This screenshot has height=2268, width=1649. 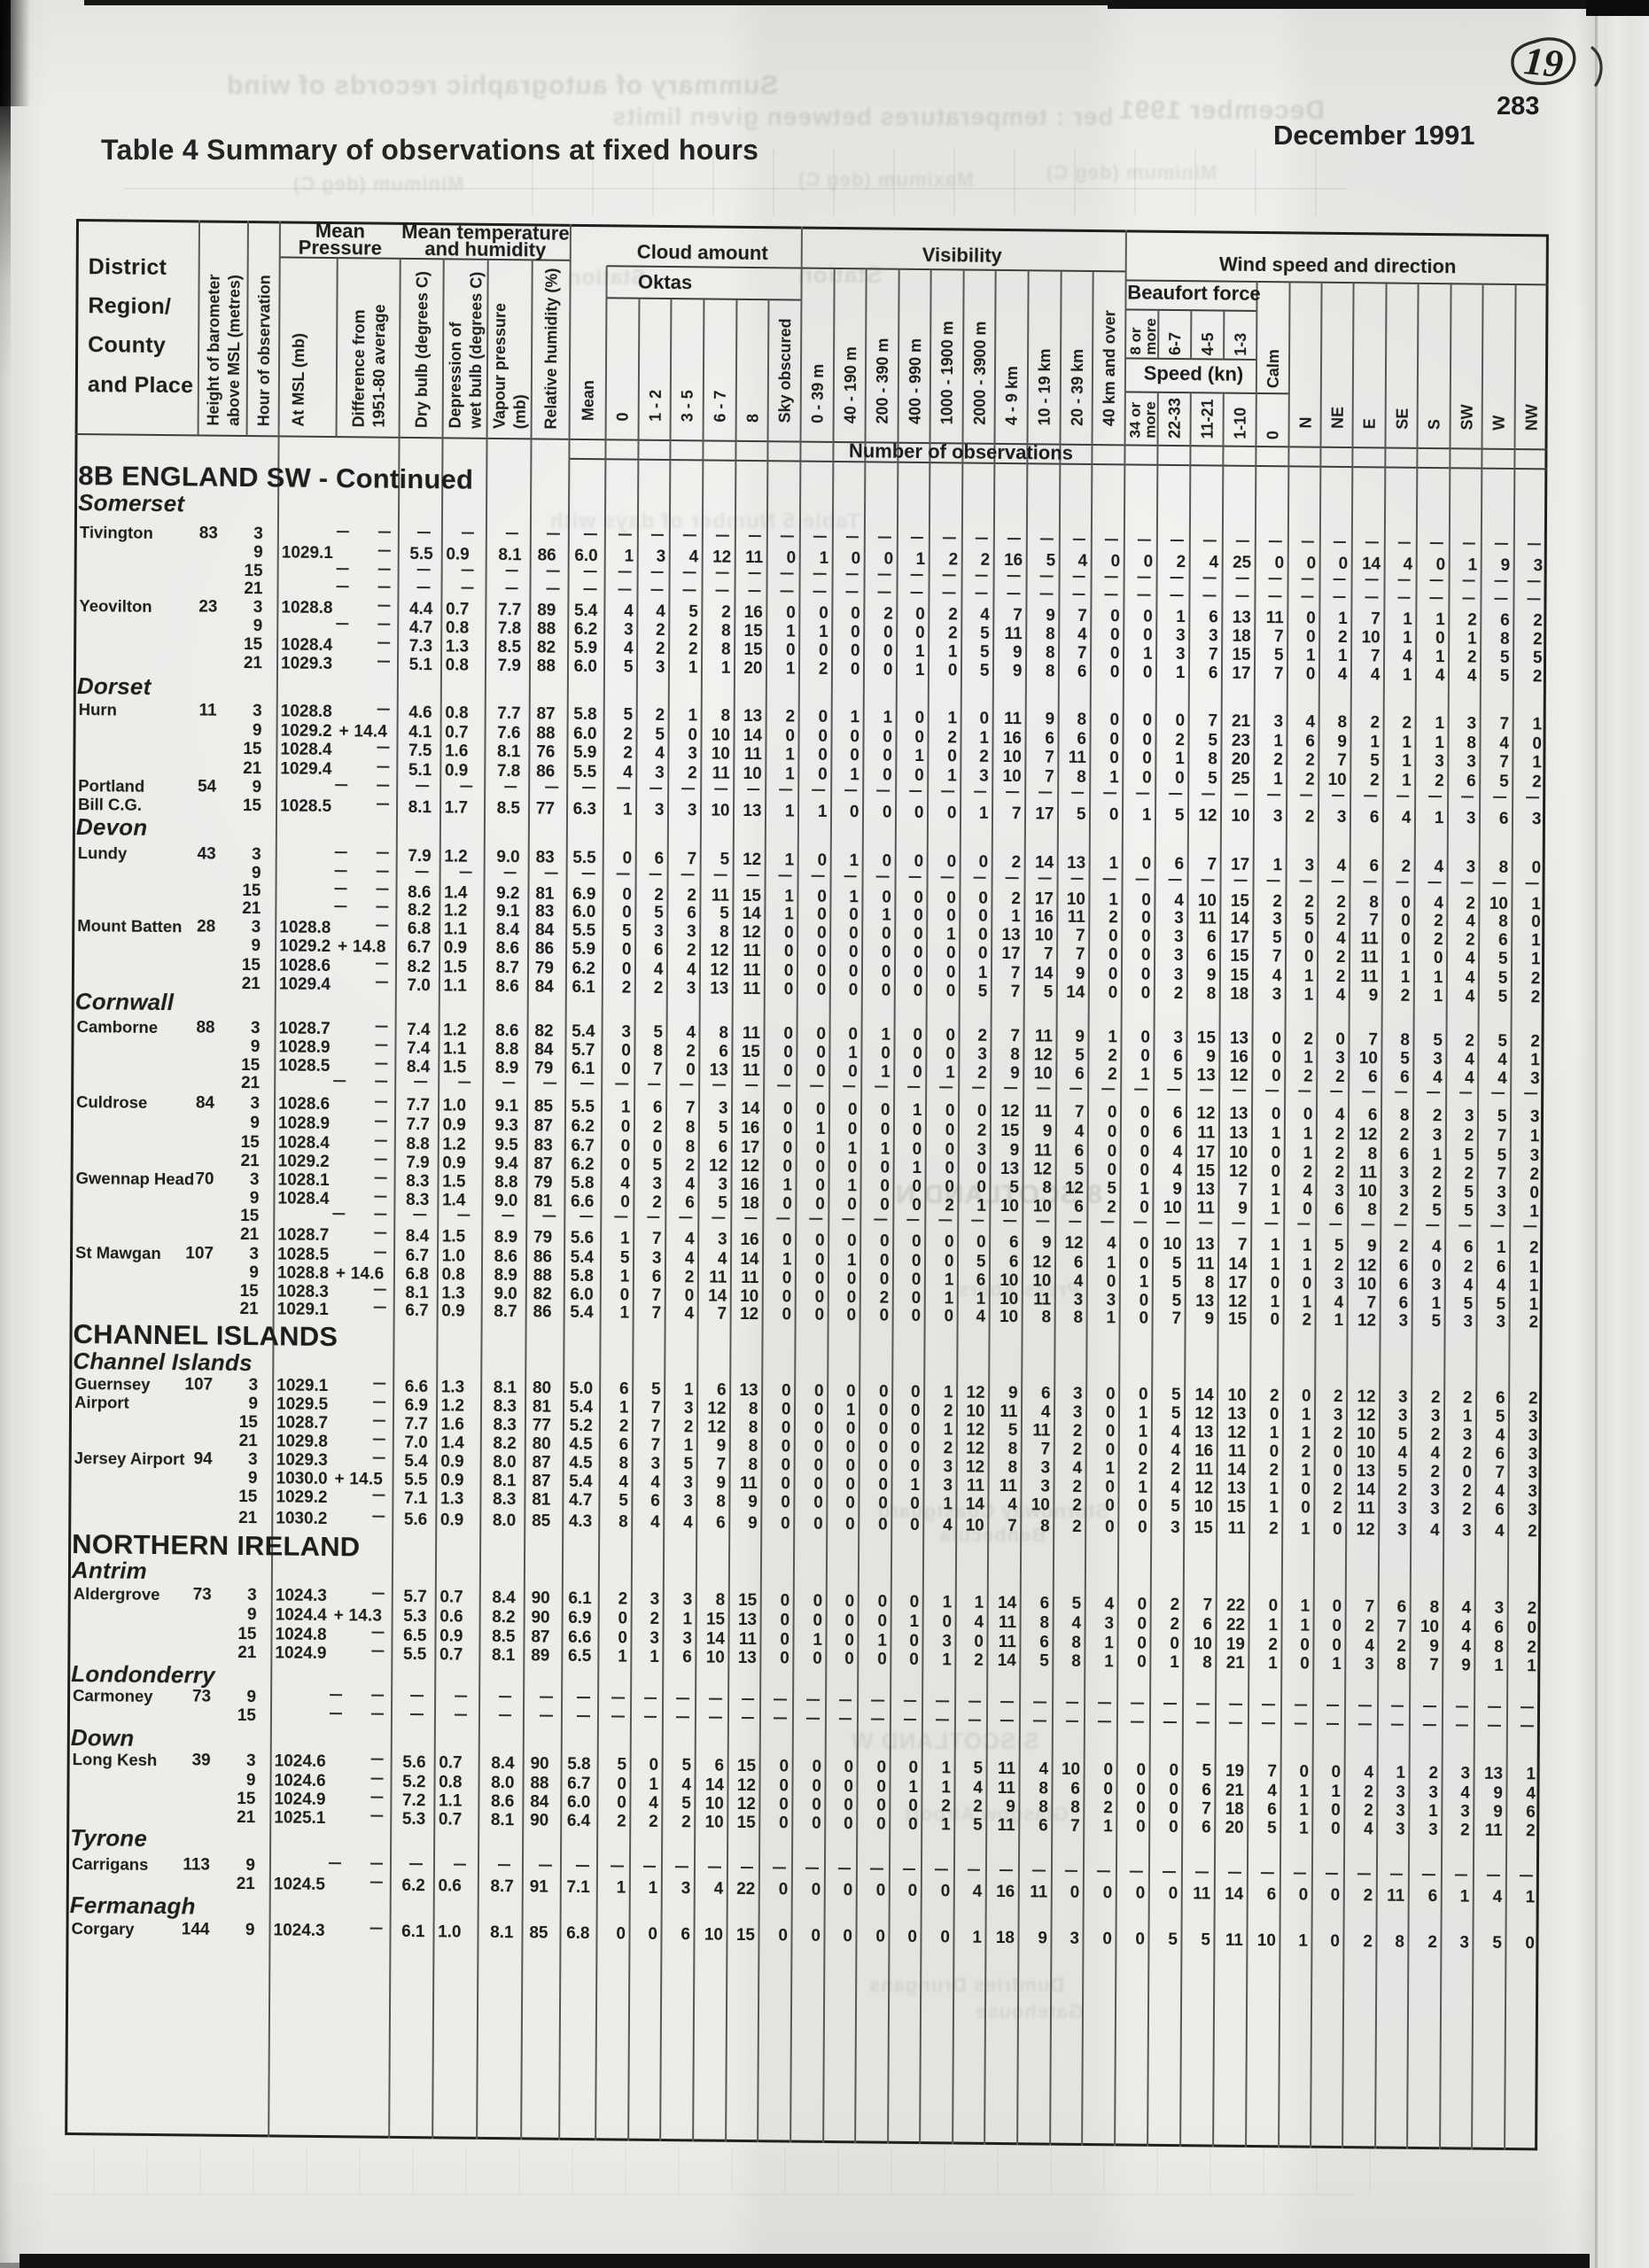 What do you see at coordinates (1543, 62) in the screenshot?
I see `svg-text: 19` at bounding box center [1543, 62].